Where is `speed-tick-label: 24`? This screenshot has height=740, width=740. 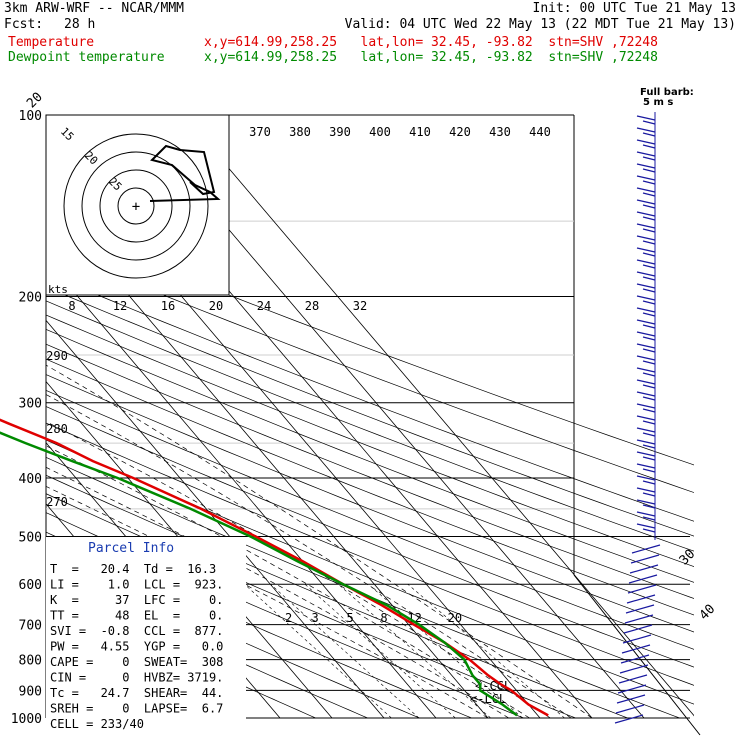
speed-tick-label: 24 is located at coordinates (264, 306).